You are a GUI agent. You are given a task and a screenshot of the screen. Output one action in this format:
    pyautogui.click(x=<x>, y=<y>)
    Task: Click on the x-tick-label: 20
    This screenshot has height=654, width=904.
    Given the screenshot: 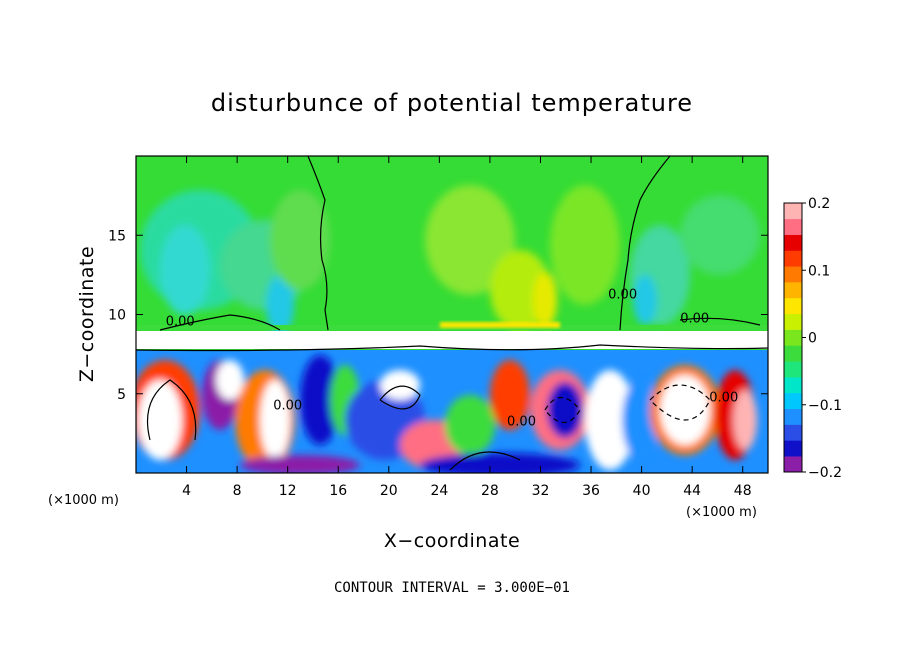 What is the action you would take?
    pyautogui.click(x=389, y=491)
    